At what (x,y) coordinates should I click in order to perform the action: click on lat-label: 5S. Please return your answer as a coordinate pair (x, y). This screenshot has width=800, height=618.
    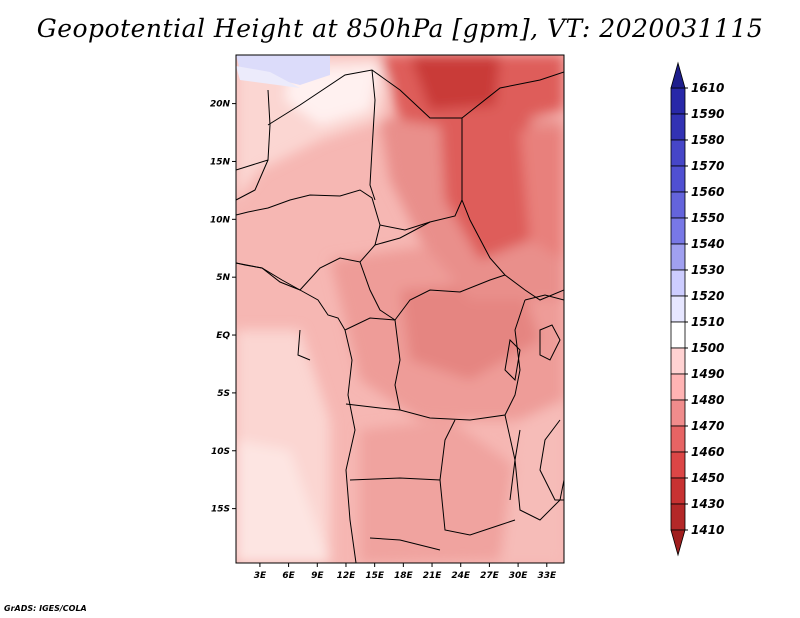
    Looking at the image, I should click on (223, 394).